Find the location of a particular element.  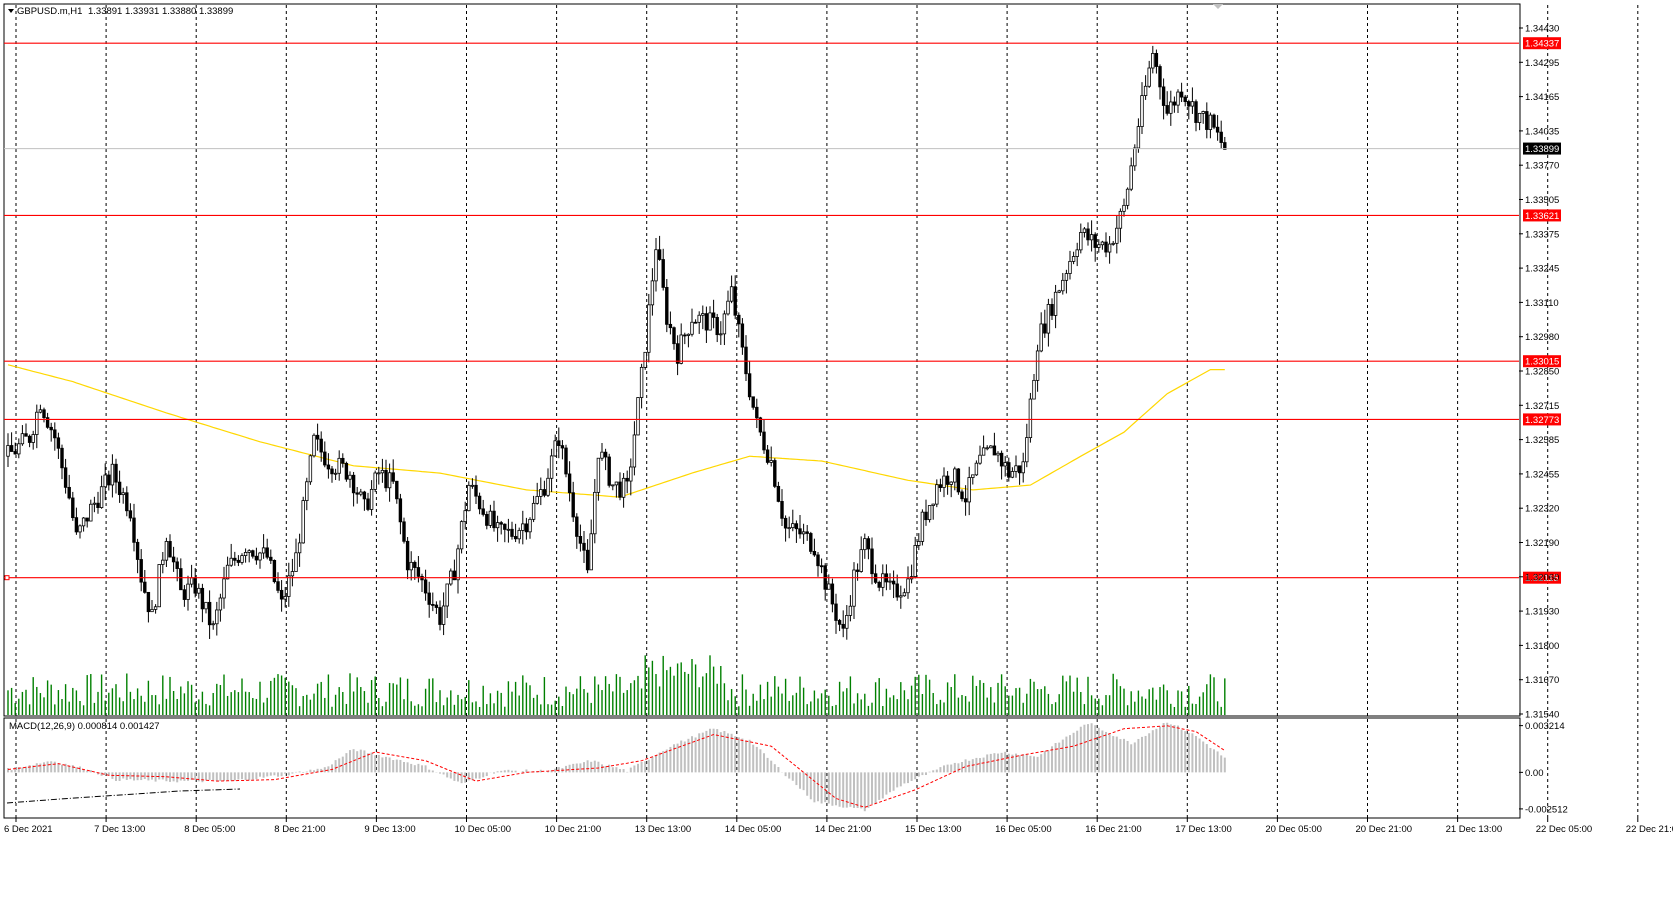

macd-tick-label: 0.003214 is located at coordinates (1545, 726).